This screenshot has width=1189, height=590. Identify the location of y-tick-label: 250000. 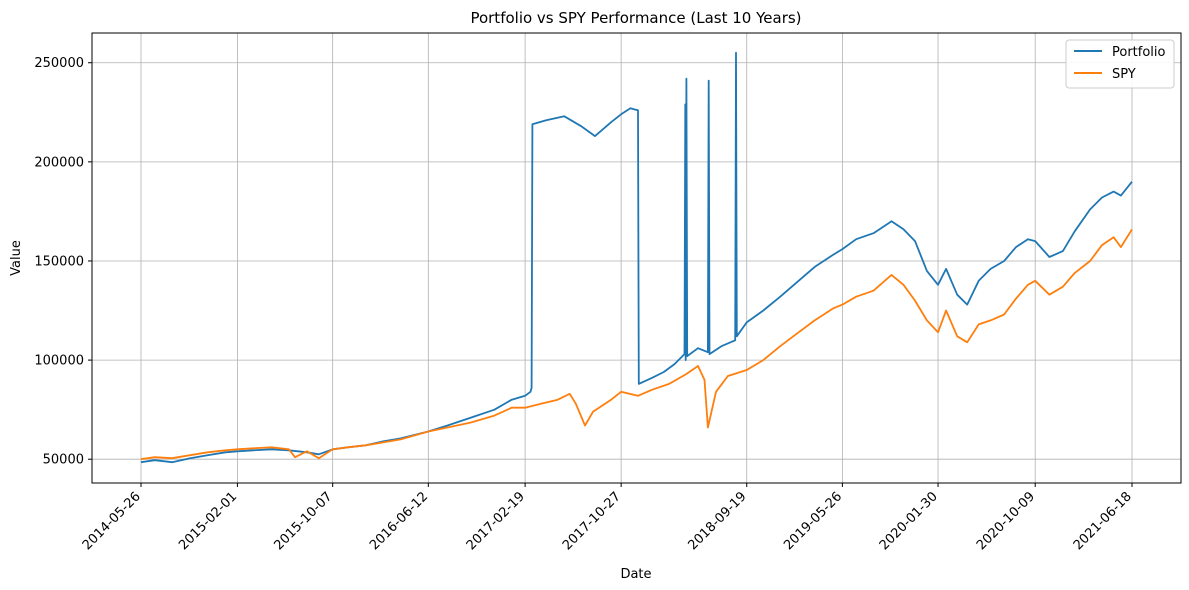
(59, 63).